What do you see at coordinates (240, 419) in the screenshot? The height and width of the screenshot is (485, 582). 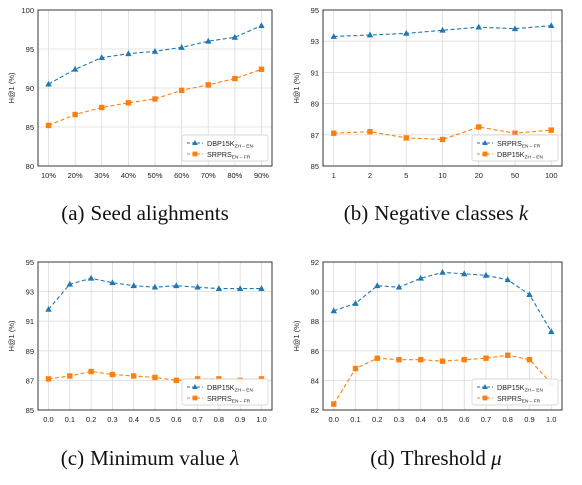 I see `x-tick-label: 0.9` at bounding box center [240, 419].